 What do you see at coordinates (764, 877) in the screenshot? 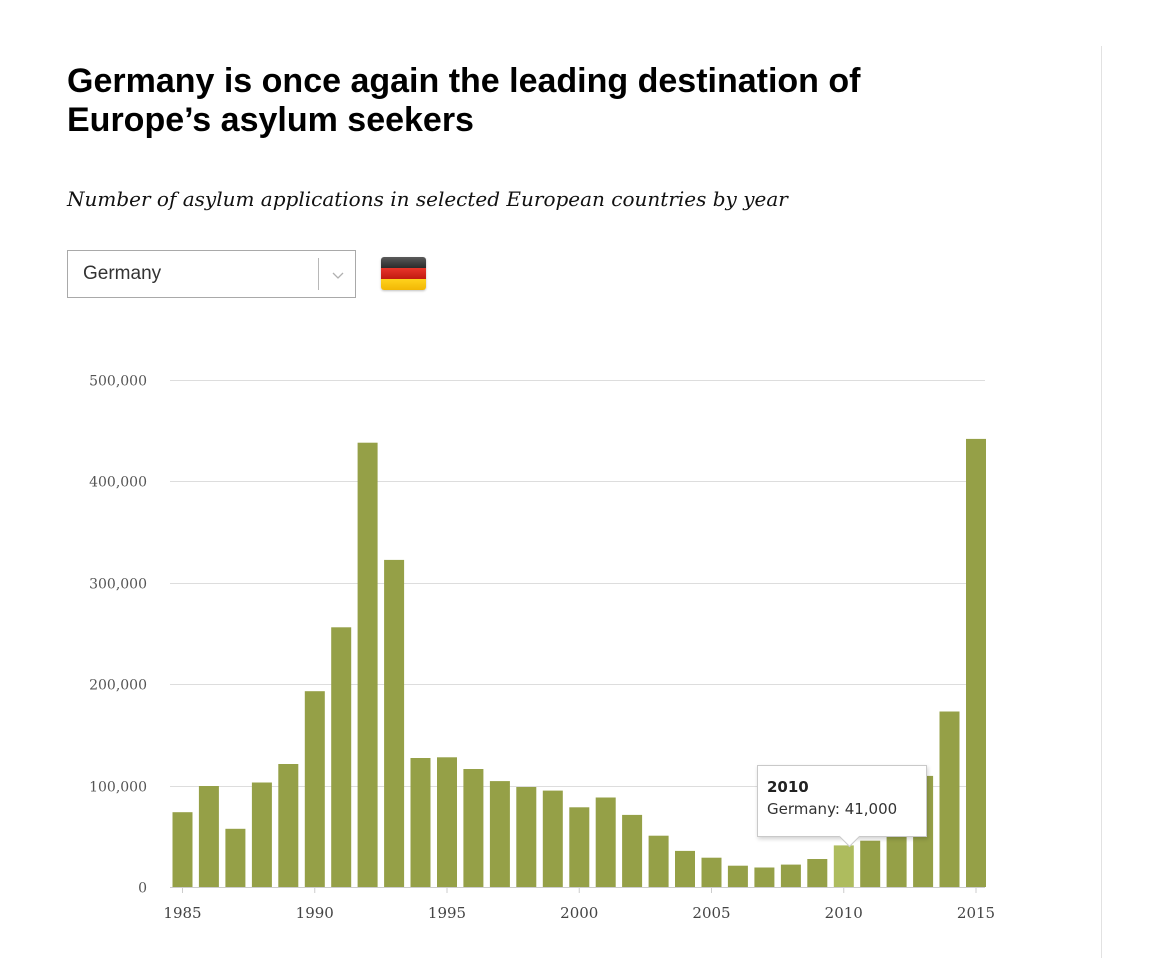
I see `bar-2007` at bounding box center [764, 877].